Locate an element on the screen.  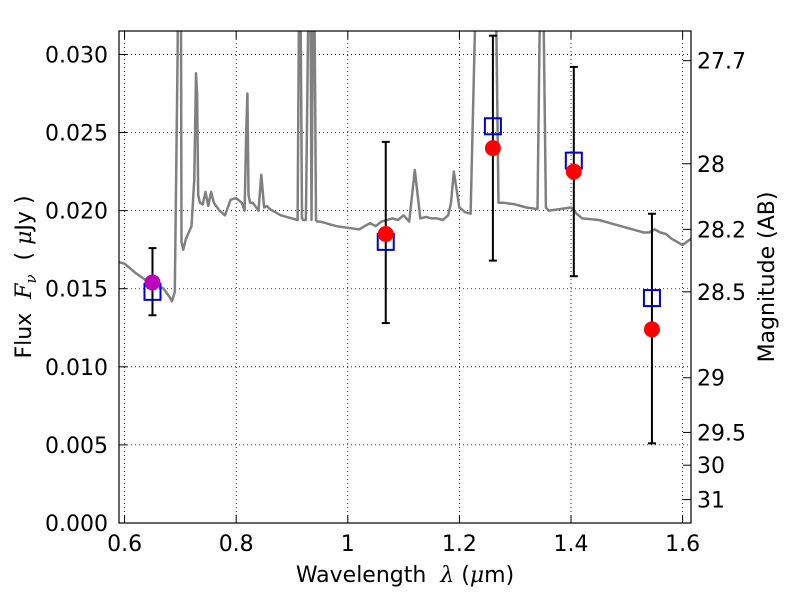
y-tick-label: 0.010 is located at coordinates (76, 368).